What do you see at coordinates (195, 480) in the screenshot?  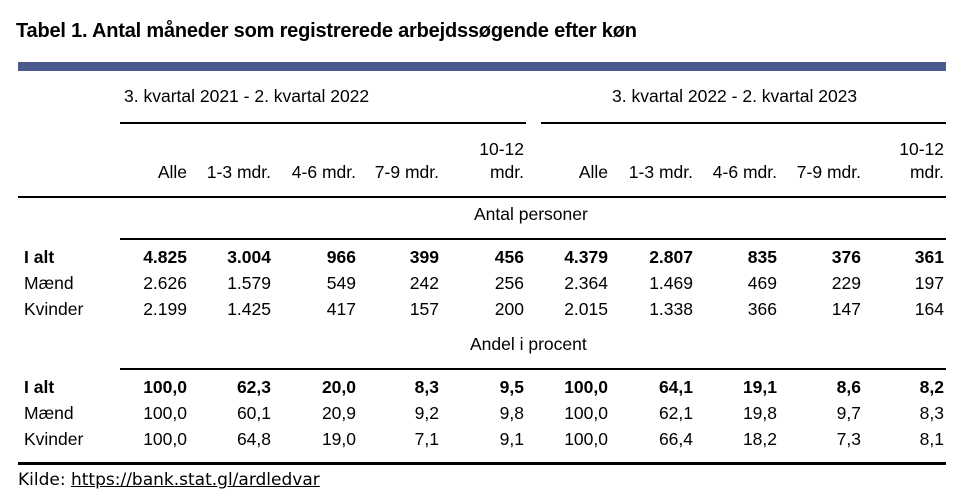 I see `source-link: https://bank.stat.gl/ardledvar` at bounding box center [195, 480].